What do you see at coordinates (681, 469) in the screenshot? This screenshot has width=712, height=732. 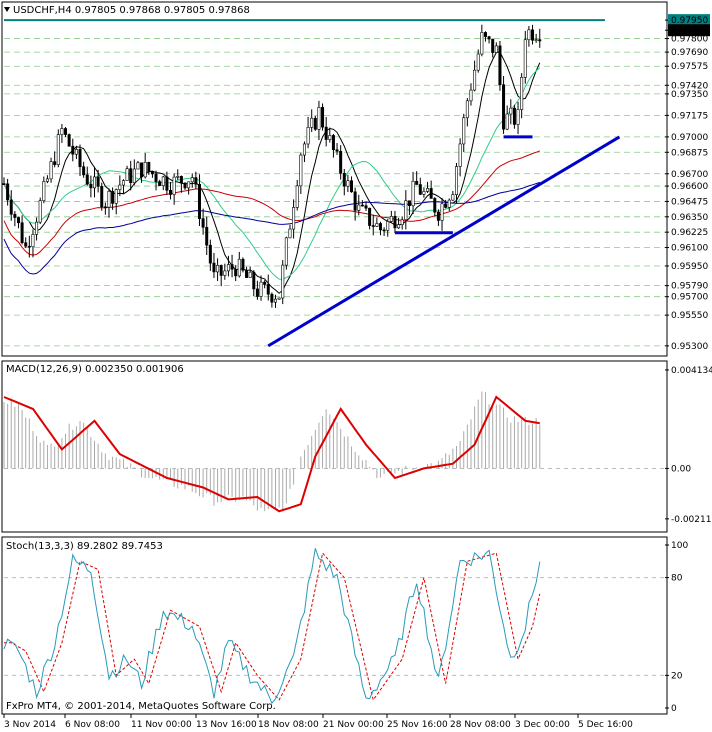 I see `macd-label: 0.00` at bounding box center [681, 469].